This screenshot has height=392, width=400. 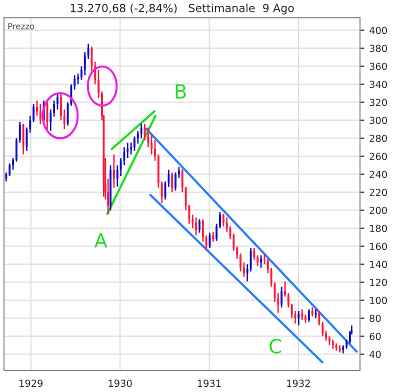 What do you see at coordinates (378, 48) in the screenshot?
I see `y-tick-label: 380` at bounding box center [378, 48].